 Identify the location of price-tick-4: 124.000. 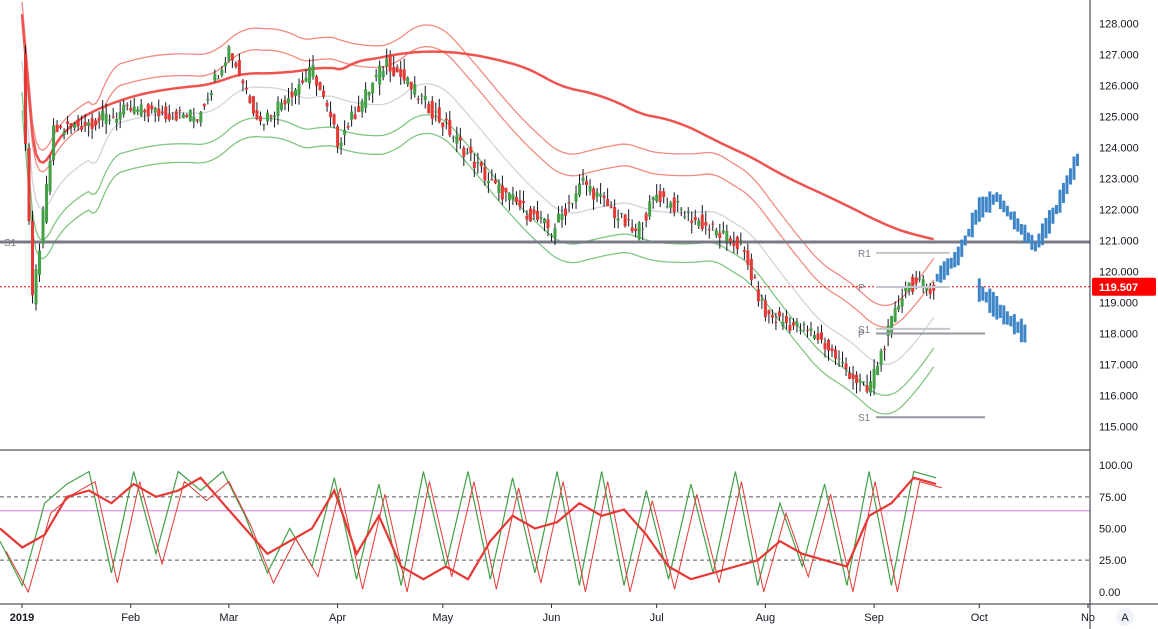
(1119, 149).